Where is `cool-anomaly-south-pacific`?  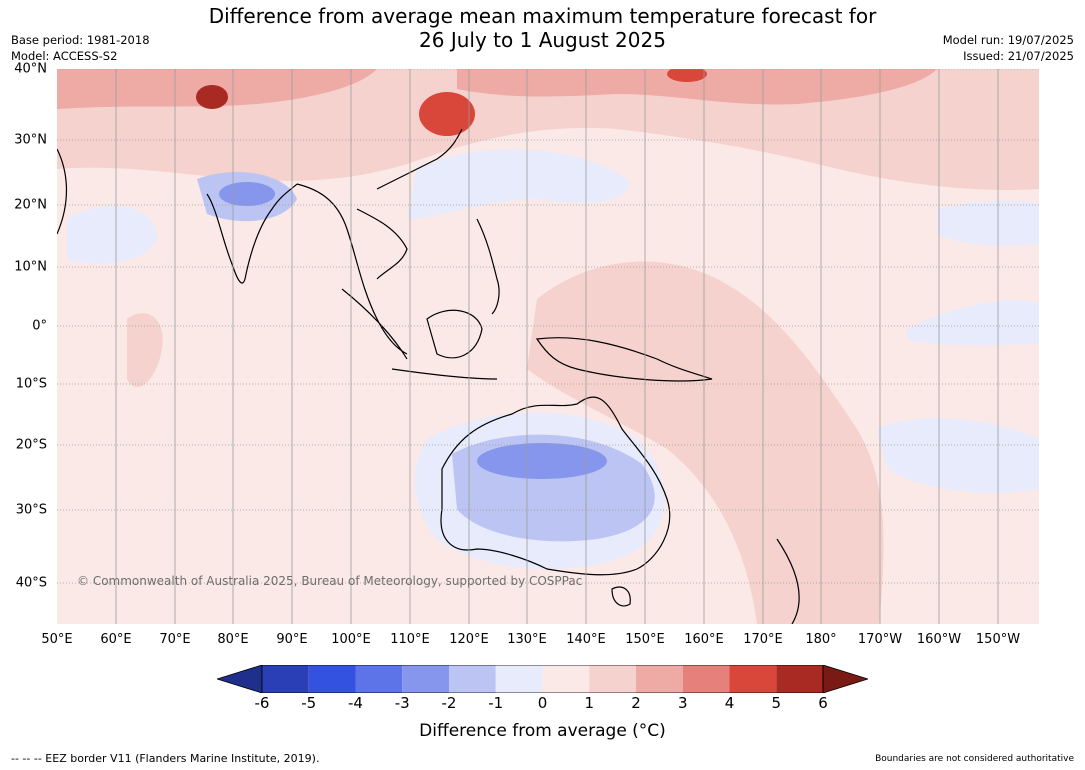 cool-anomaly-south-pacific is located at coordinates (958, 455).